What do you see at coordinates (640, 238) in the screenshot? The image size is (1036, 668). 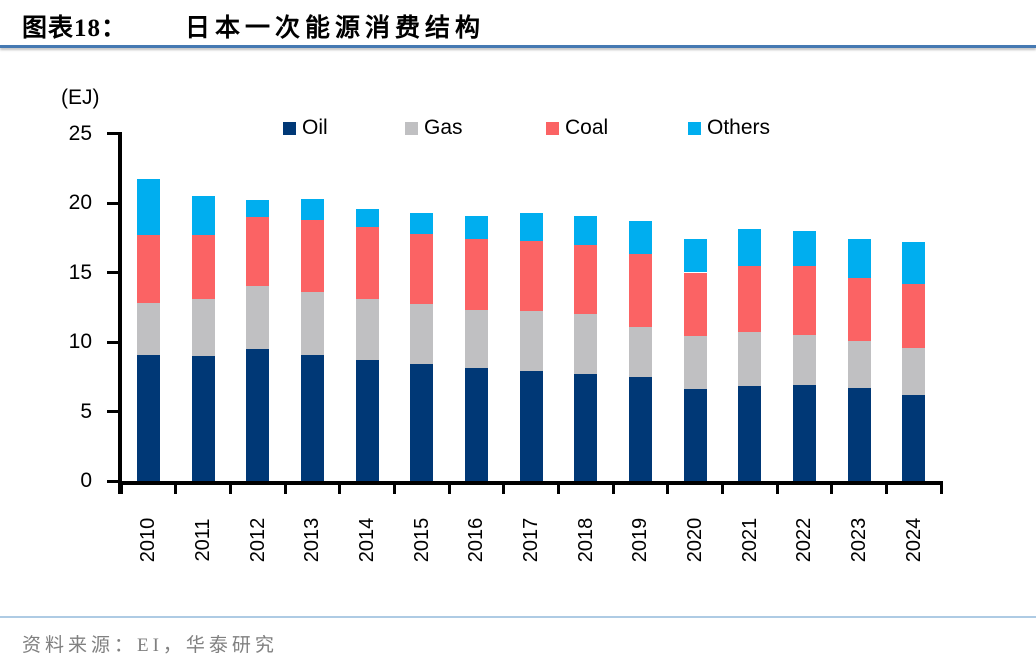 I see `bar-2019-others` at bounding box center [640, 238].